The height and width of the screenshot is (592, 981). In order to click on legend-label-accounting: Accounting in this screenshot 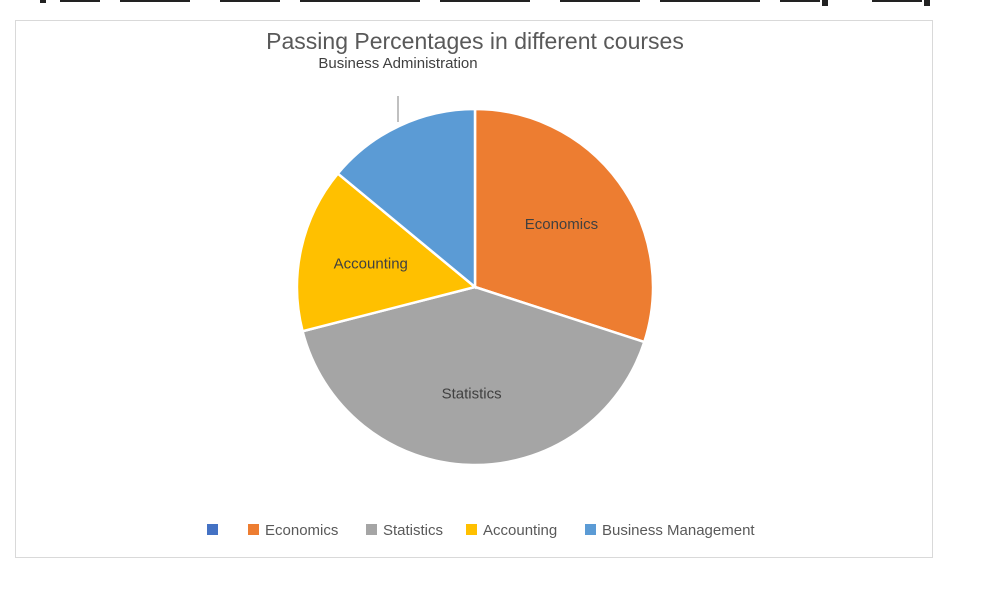, I will do `click(520, 530)`.